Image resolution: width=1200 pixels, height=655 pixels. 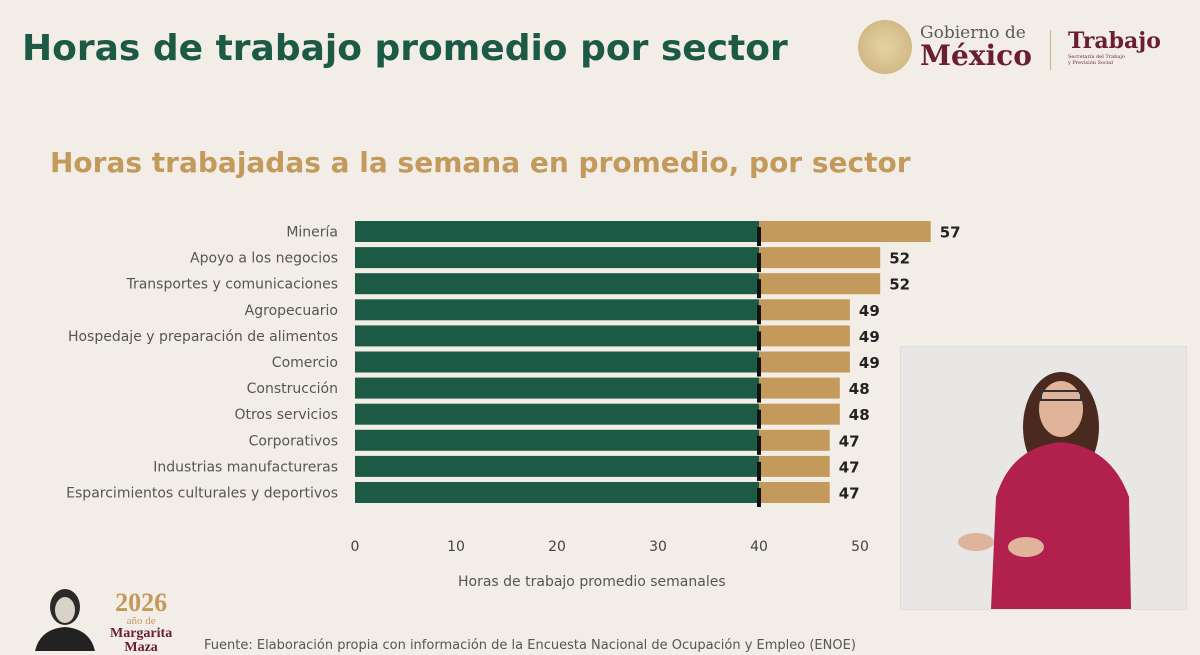 What do you see at coordinates (305, 363) in the screenshot?
I see `category-label: Comercio` at bounding box center [305, 363].